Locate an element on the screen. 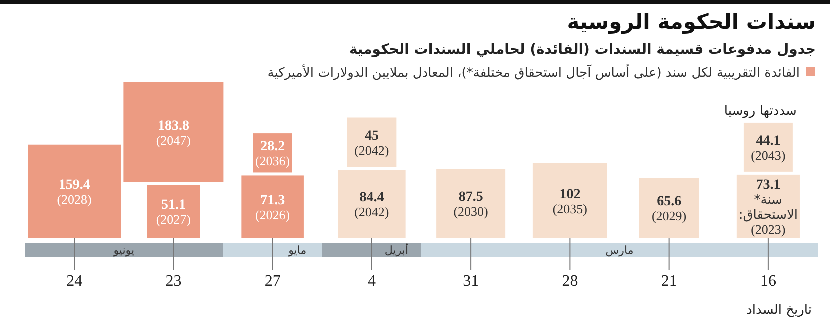 This screenshot has height=327, width=830. data-label: 71.3 (2026) is located at coordinates (272, 207).